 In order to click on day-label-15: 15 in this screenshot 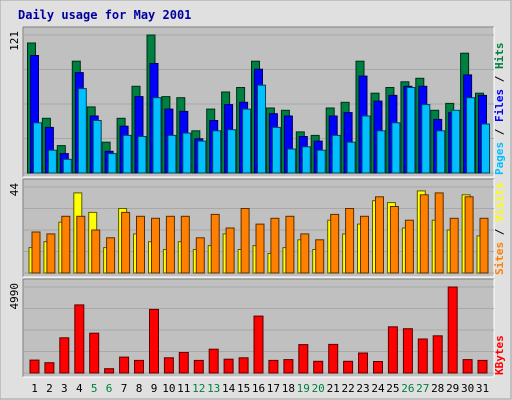, I will do `click(243, 388)`.